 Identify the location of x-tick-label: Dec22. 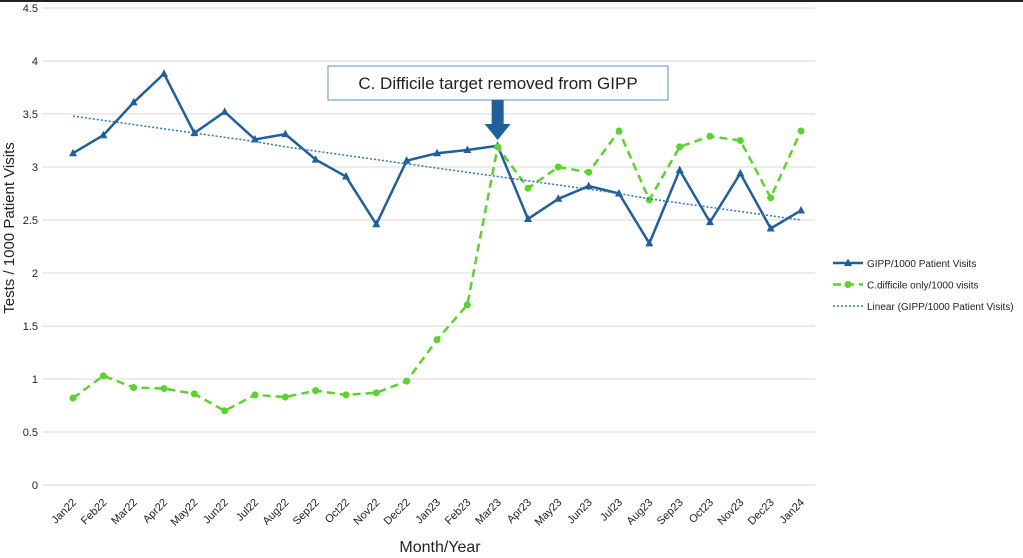
(397, 512).